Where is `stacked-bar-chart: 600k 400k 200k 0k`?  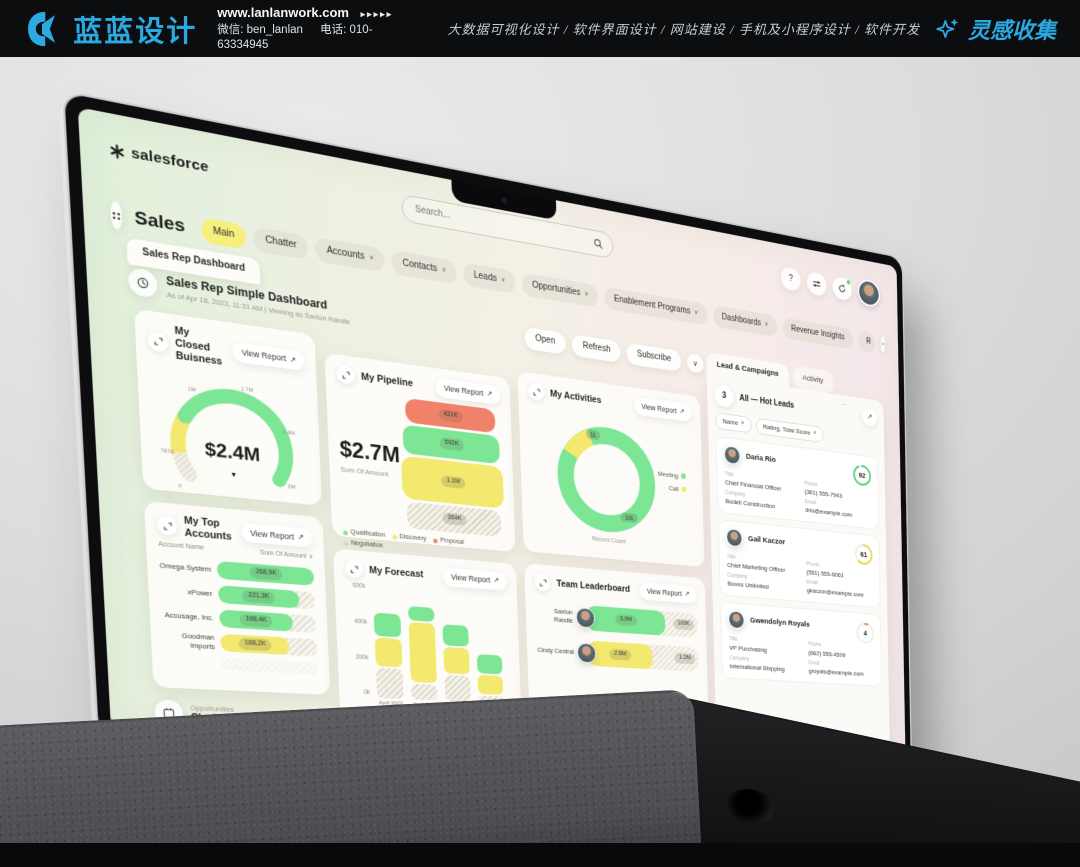 stacked-bar-chart: 600k 400k 200k 0k is located at coordinates (428, 643).